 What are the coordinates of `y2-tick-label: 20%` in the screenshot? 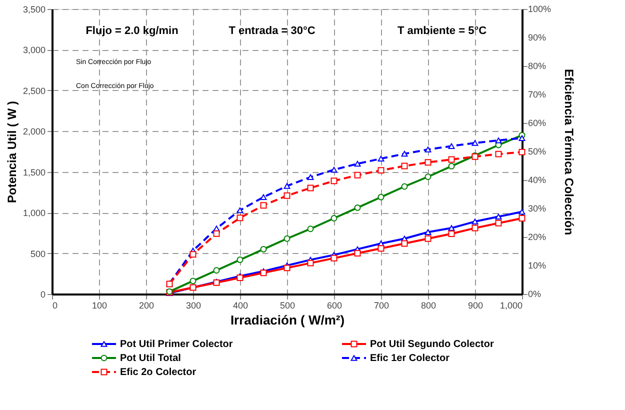 It's located at (537, 237).